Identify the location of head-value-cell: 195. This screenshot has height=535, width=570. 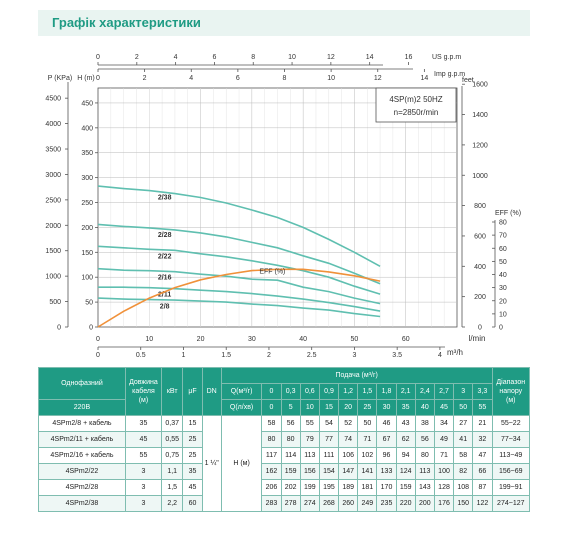
(329, 487).